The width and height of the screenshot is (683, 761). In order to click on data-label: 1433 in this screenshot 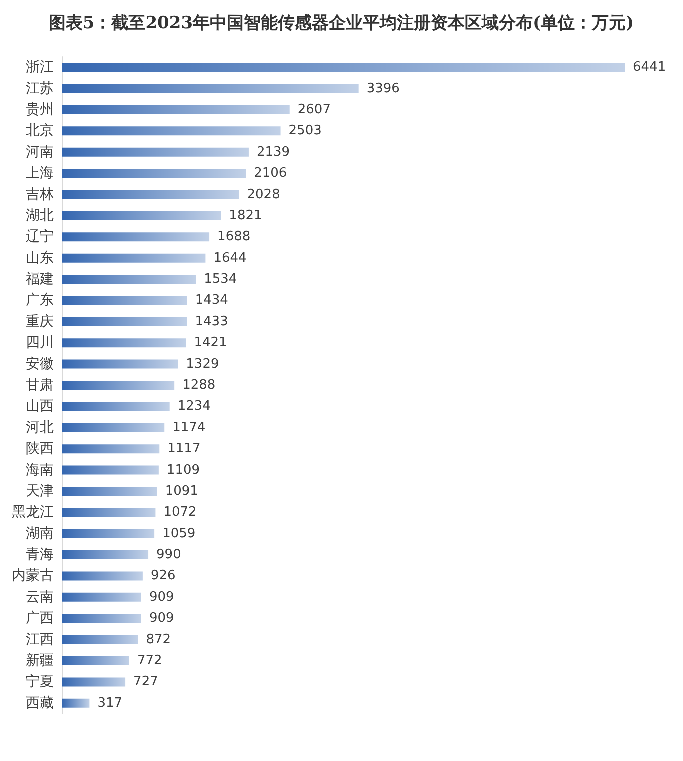, I will do `click(211, 322)`.